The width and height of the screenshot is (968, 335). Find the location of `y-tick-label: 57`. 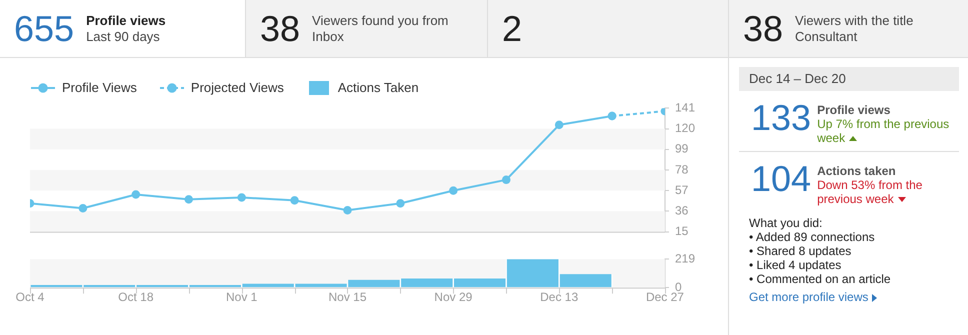

y-tick-label: 57 is located at coordinates (681, 189).